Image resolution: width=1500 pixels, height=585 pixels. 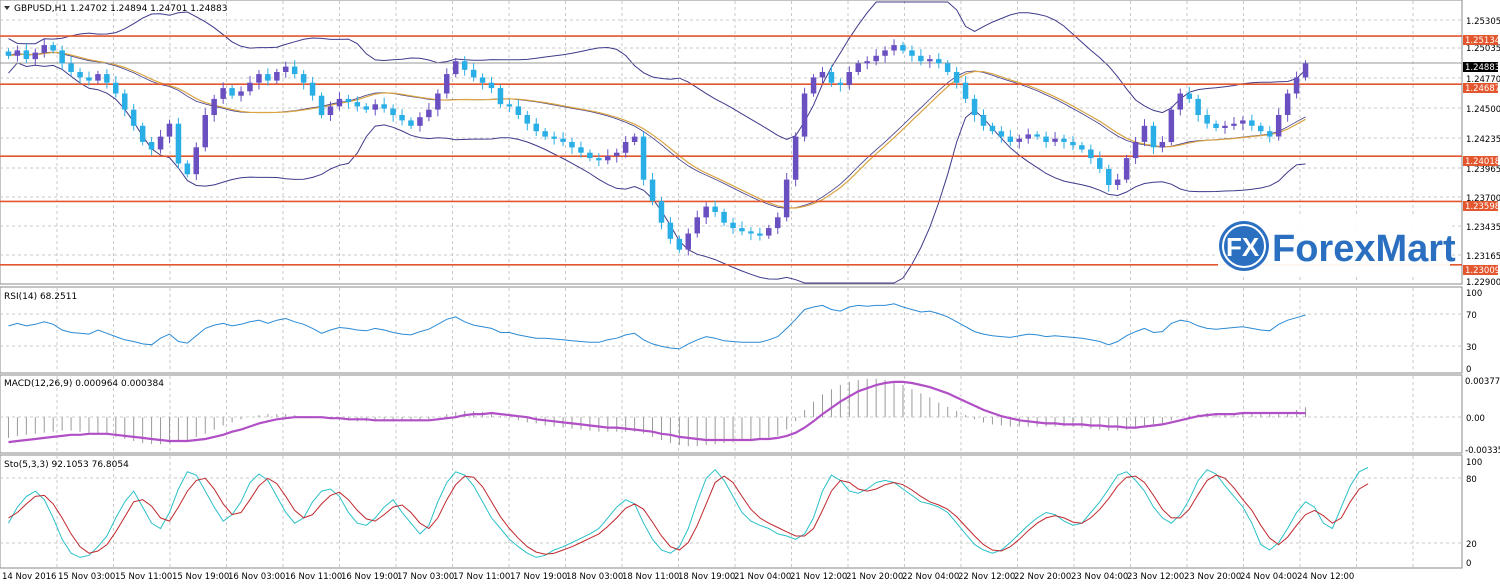 What do you see at coordinates (930, 577) in the screenshot?
I see `time-label: 22 Nov 04:00` at bounding box center [930, 577].